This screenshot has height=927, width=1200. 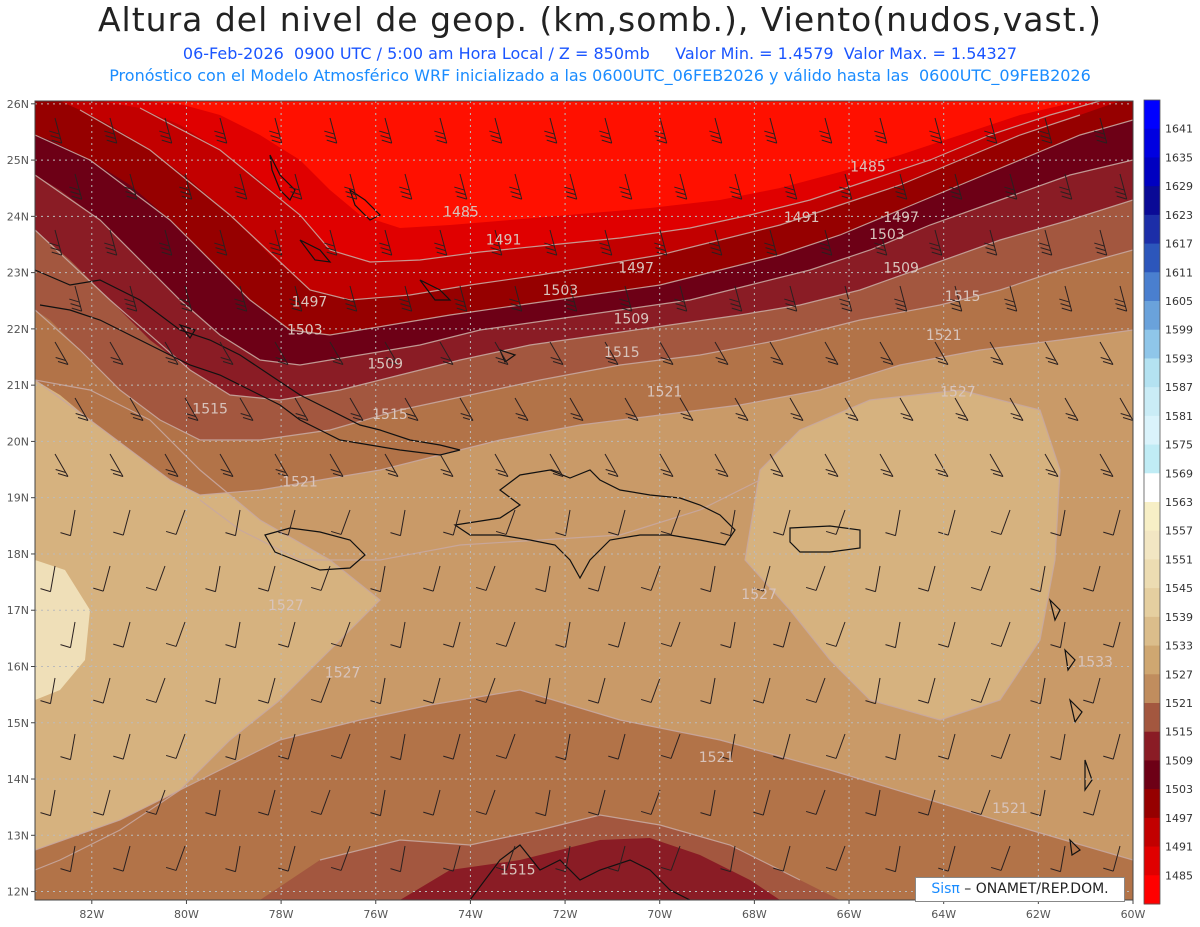 I want to click on colorbar-label: 1599, so click(x=1179, y=330).